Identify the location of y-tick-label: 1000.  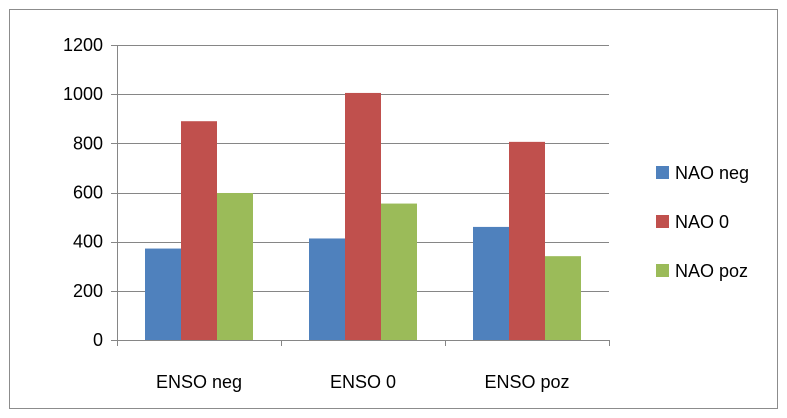
(83, 94).